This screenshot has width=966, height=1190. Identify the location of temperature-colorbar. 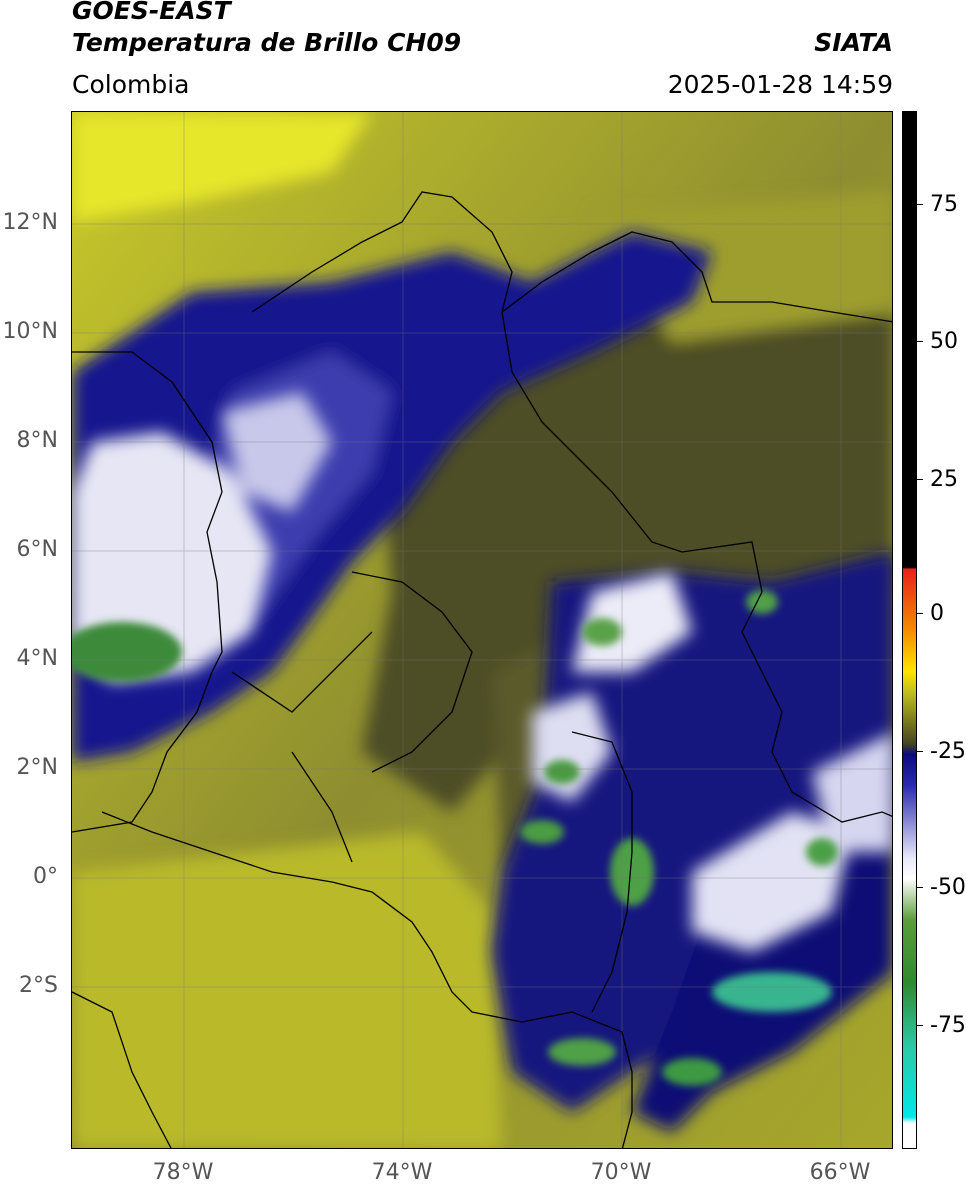
(909, 630).